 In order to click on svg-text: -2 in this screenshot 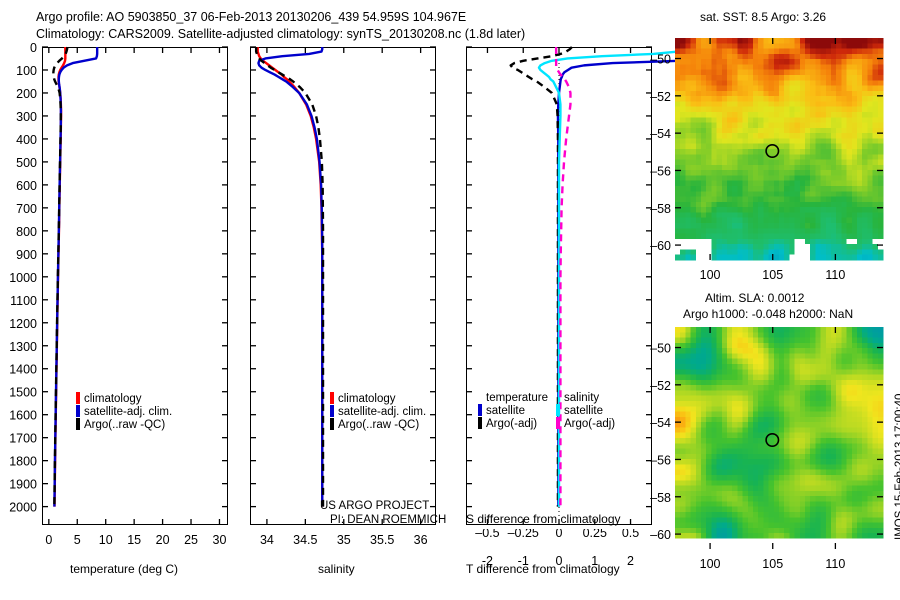, I will do `click(487, 561)`.